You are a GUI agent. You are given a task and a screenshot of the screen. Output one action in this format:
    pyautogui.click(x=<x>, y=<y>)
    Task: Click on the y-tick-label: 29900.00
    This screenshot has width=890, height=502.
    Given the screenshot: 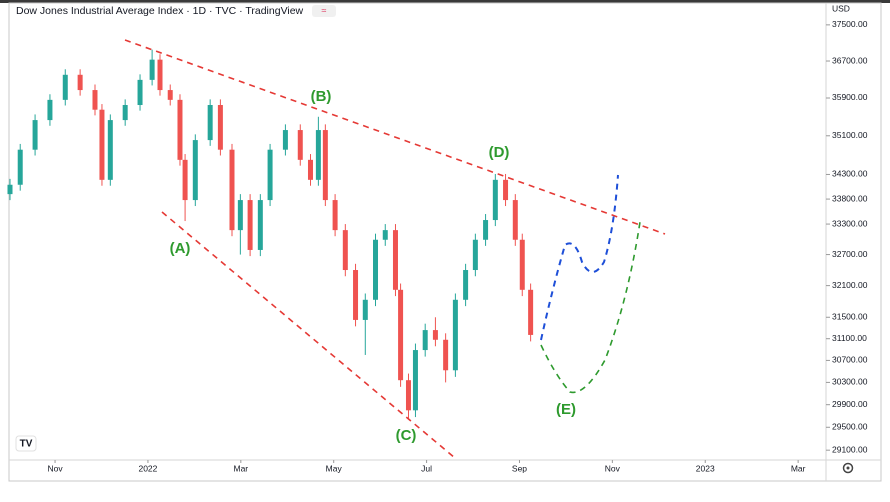 What is the action you would take?
    pyautogui.click(x=850, y=404)
    